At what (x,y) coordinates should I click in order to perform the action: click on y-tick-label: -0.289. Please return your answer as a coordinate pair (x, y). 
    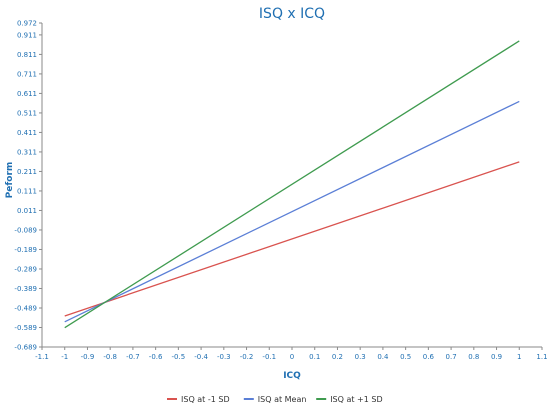
    Looking at the image, I should click on (25, 269).